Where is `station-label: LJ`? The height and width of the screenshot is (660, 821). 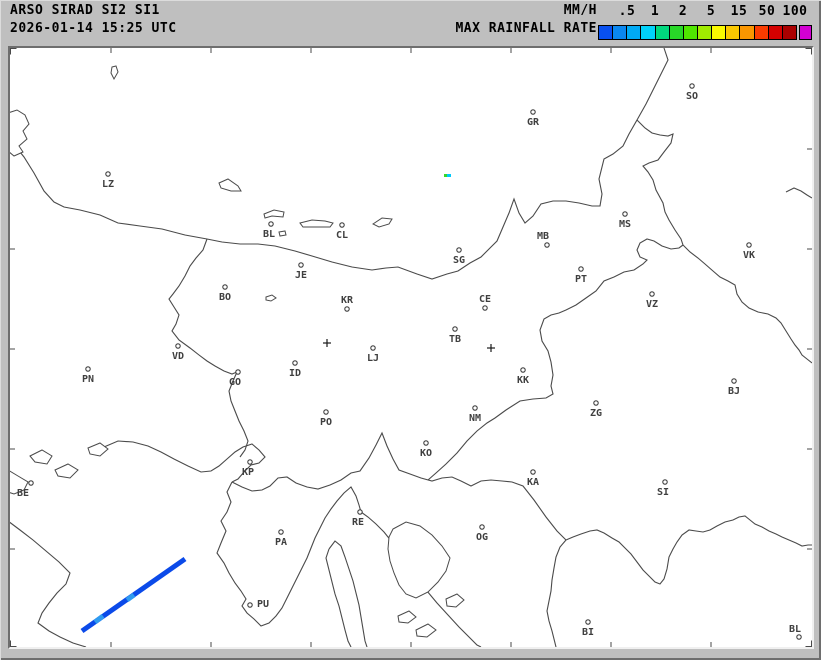 station-label: LJ is located at coordinates (373, 358).